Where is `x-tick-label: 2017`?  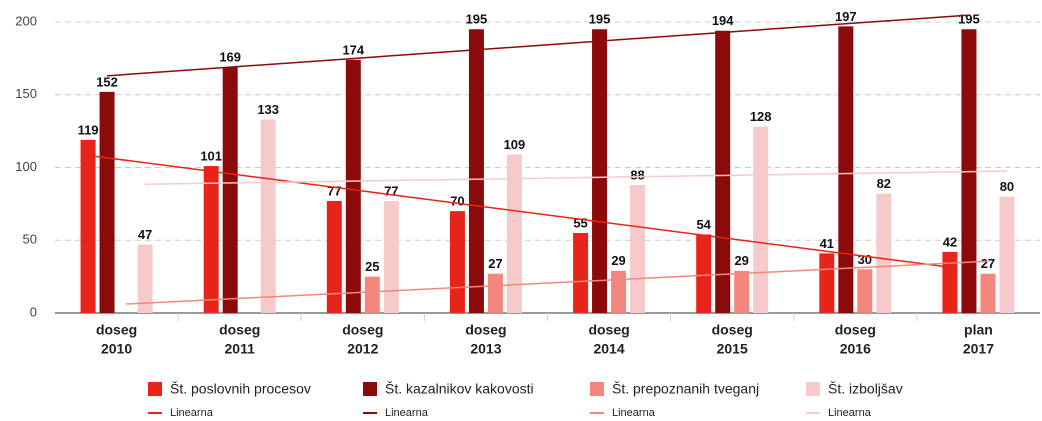 x-tick-label: 2017 is located at coordinates (978, 349).